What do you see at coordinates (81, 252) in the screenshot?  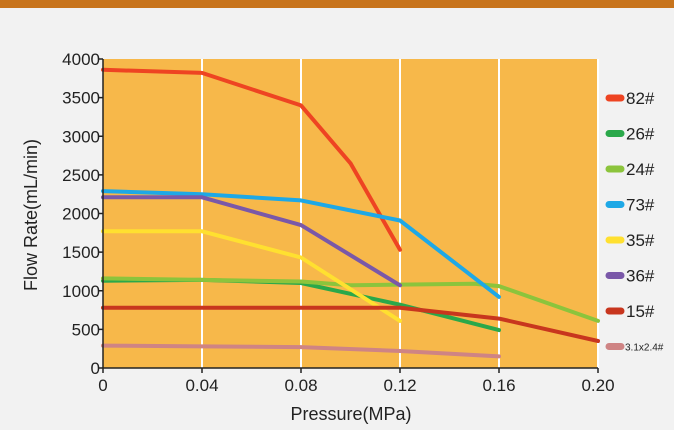 I see `y-tick-label: 1500` at bounding box center [81, 252].